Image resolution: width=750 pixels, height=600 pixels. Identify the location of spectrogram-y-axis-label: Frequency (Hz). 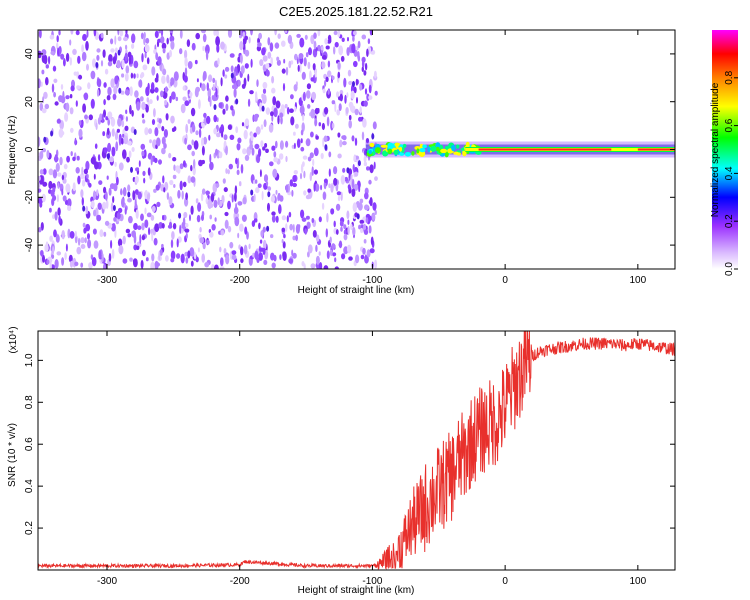
(12, 150).